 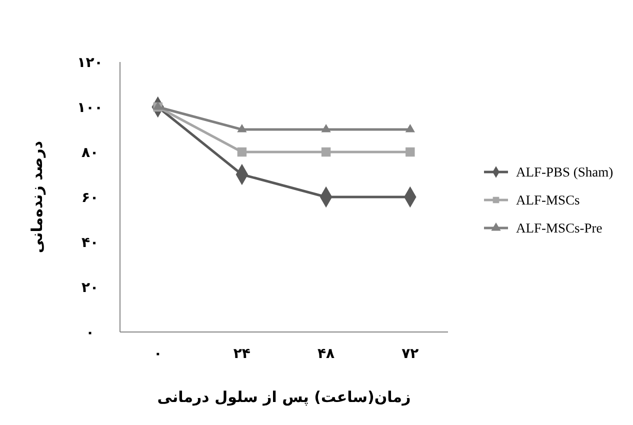 I want to click on legend-label: ALF-PBS (Sham), so click(x=565, y=172).